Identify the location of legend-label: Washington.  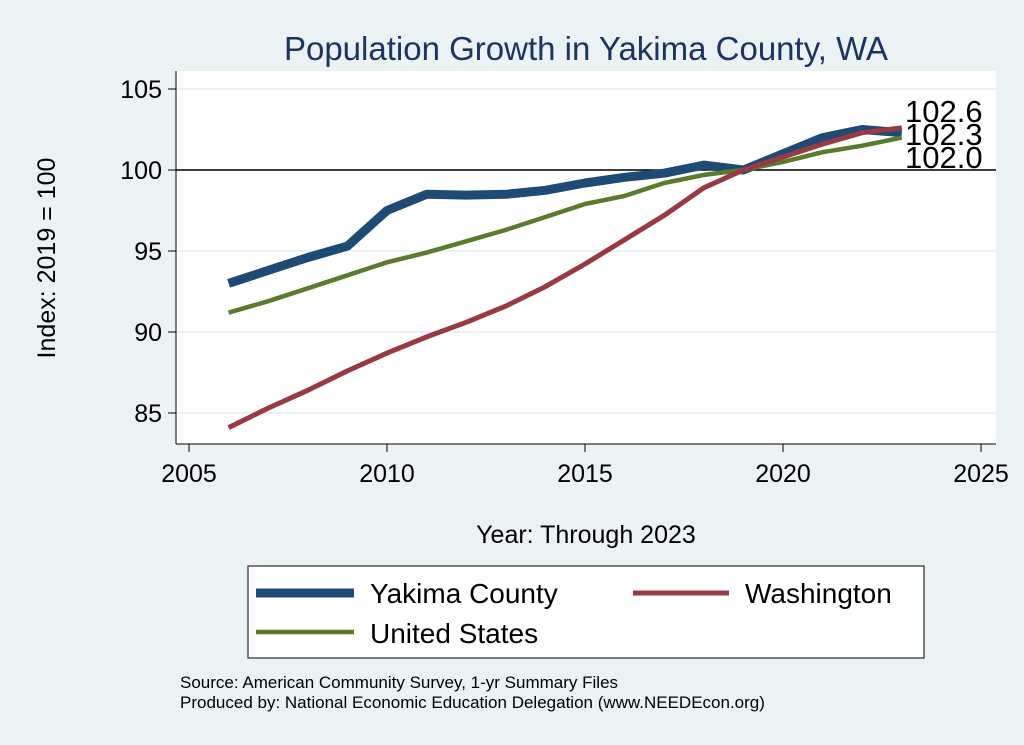
(818, 593).